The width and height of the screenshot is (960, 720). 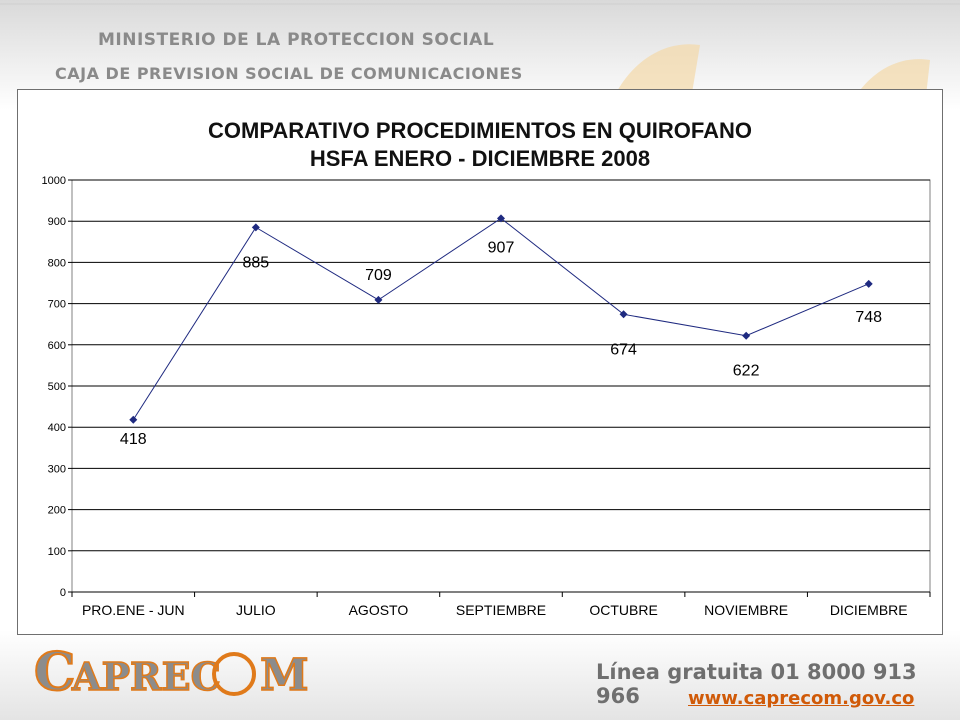 What do you see at coordinates (746, 371) in the screenshot?
I see `data-label: 622` at bounding box center [746, 371].